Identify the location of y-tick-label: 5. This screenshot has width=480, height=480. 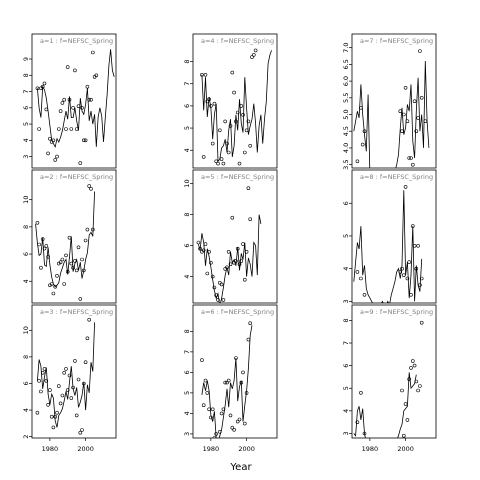
(26, 124).